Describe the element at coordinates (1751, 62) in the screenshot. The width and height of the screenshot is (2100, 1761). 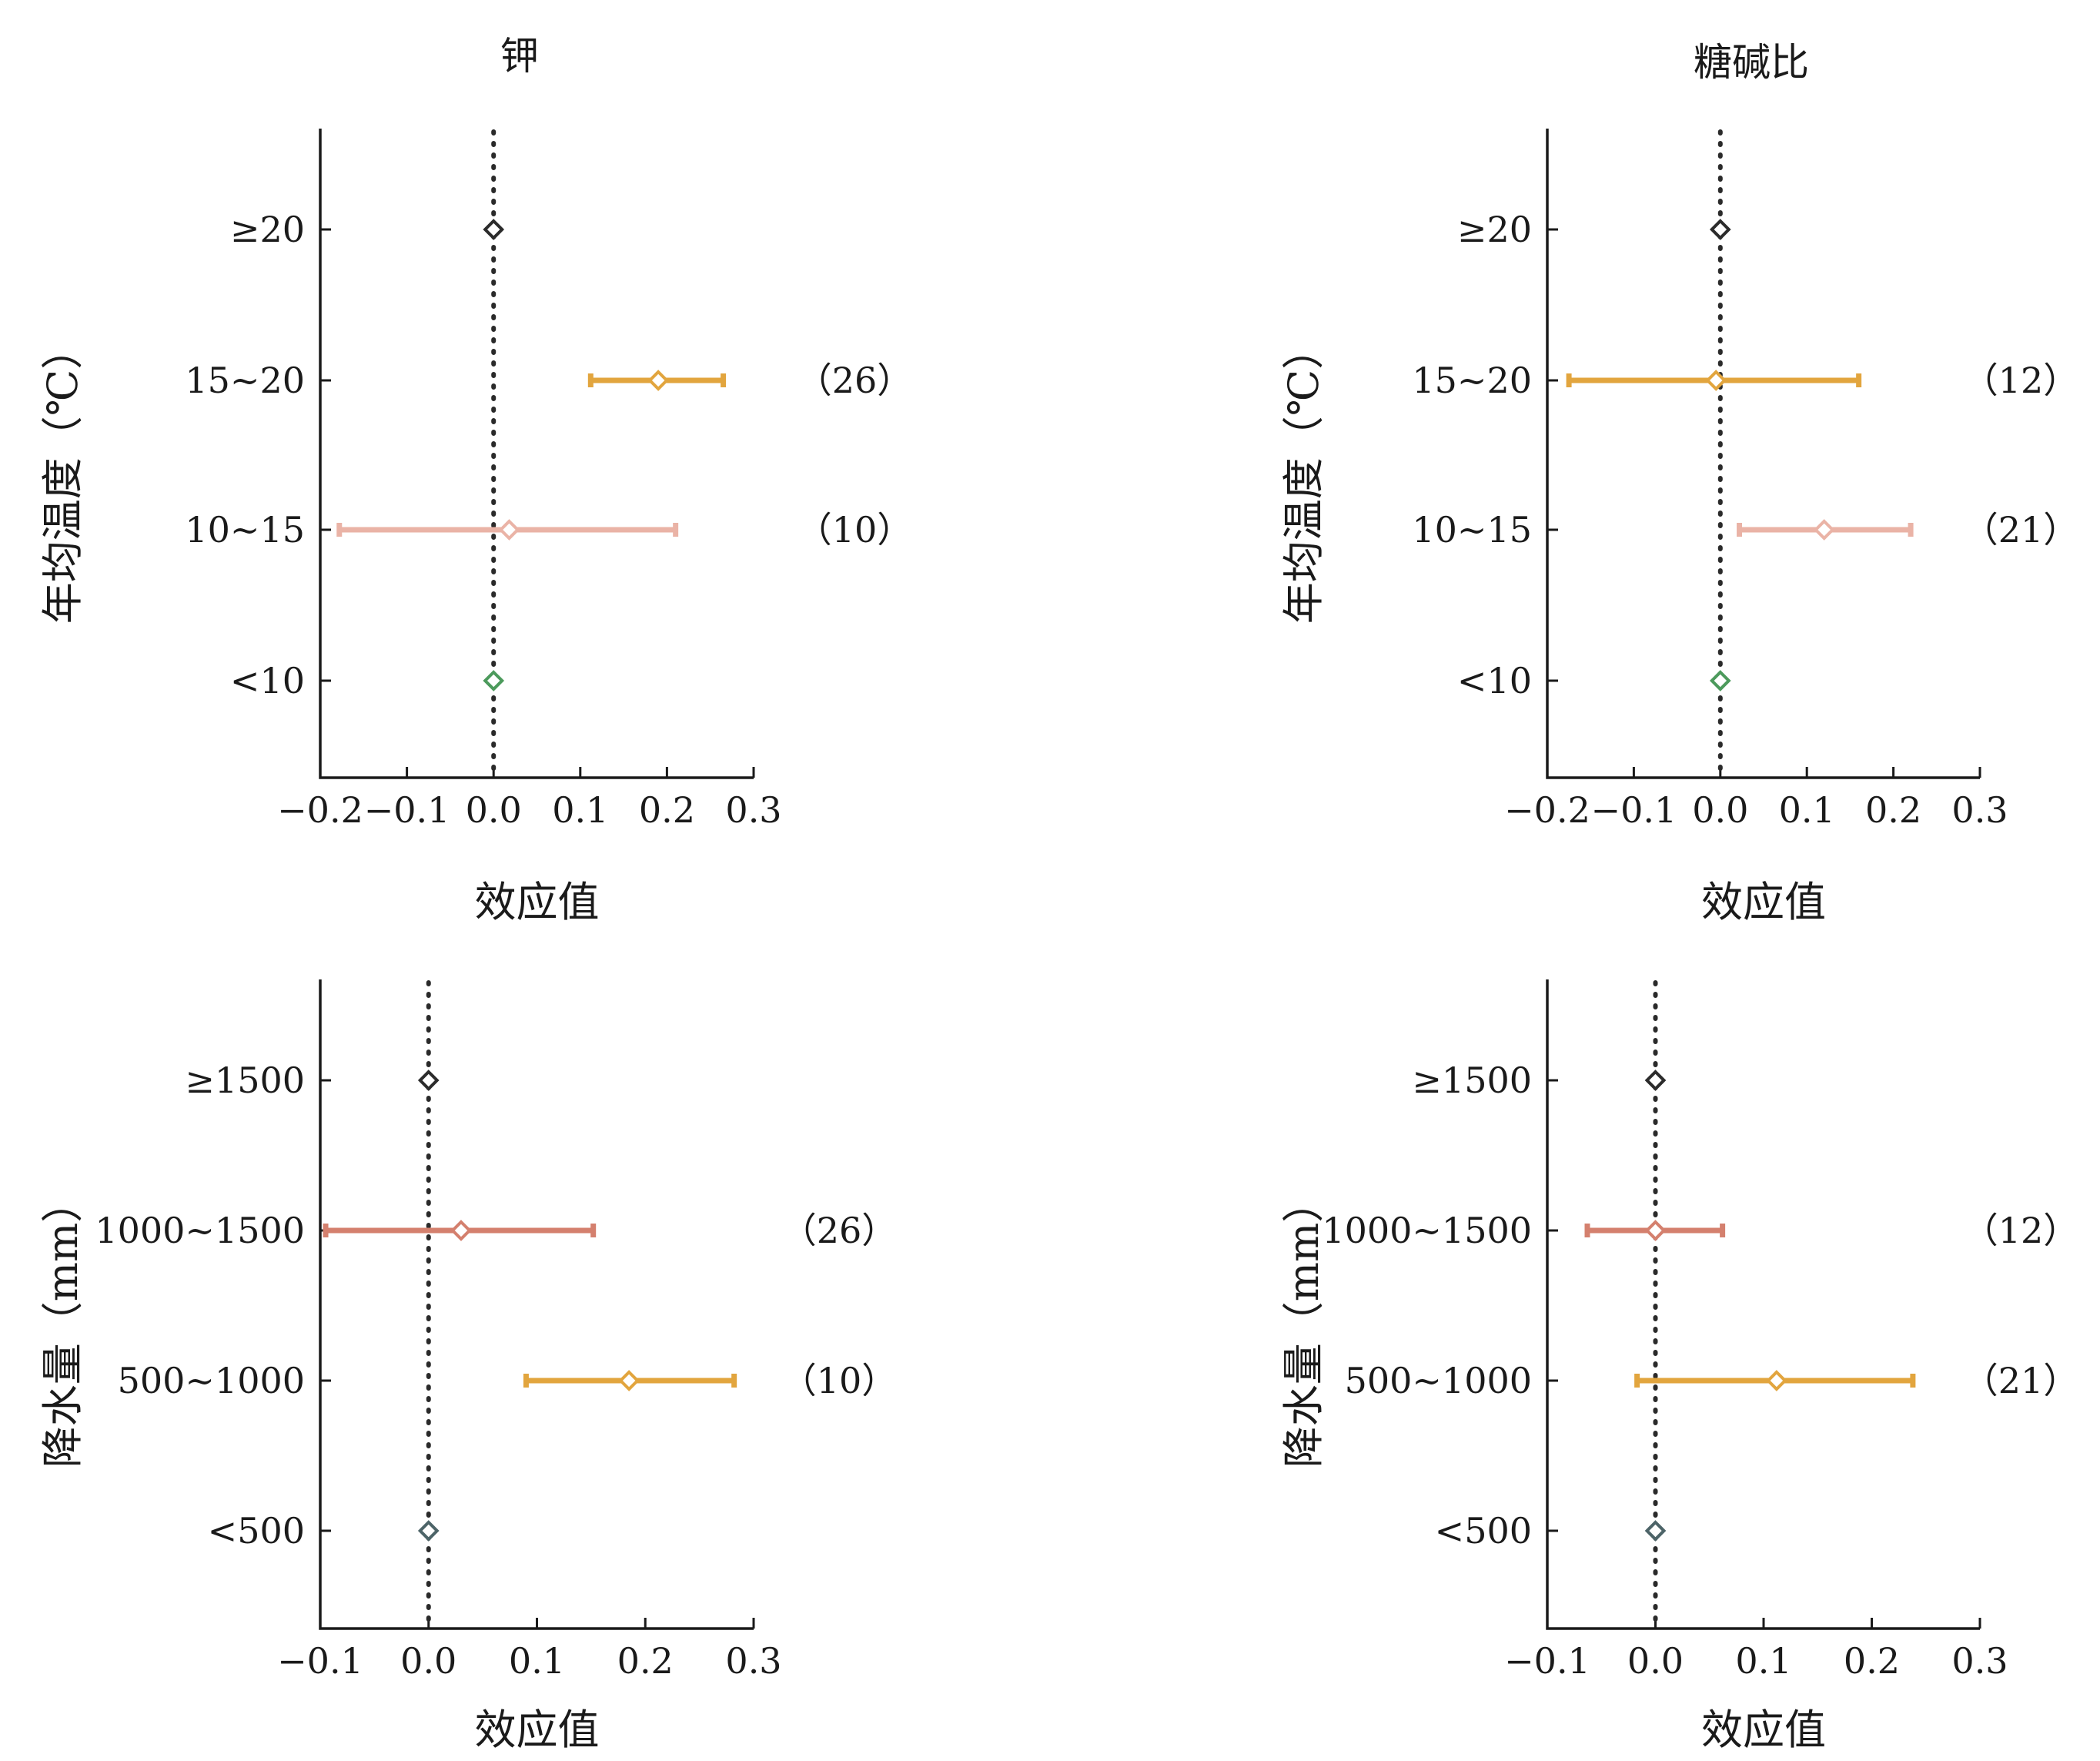
I see `chart-title: 糖碱比` at that location.